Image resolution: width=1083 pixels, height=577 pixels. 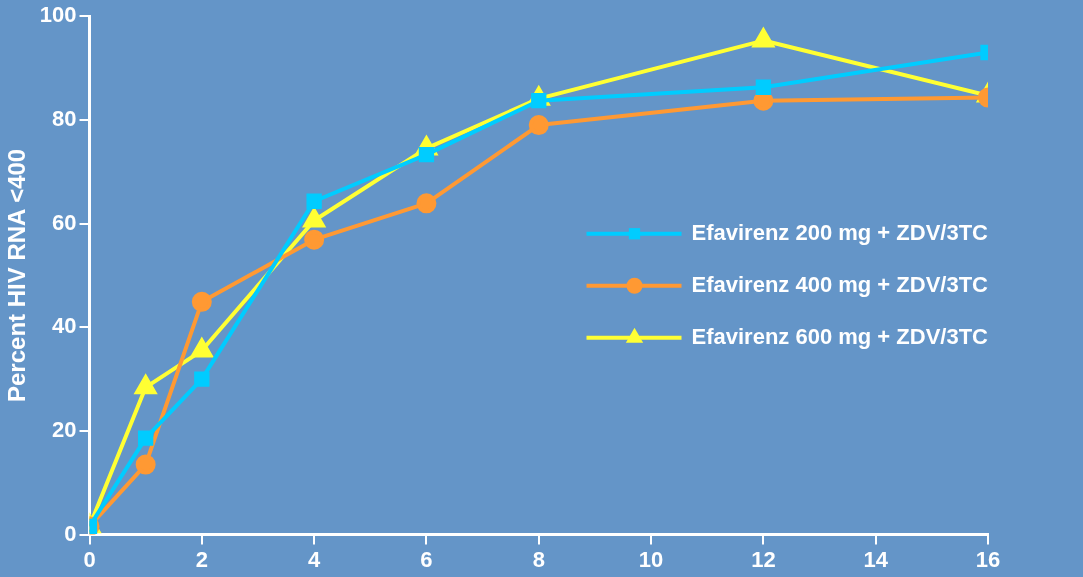 What do you see at coordinates (763, 559) in the screenshot?
I see `x-tick-label: 12` at bounding box center [763, 559].